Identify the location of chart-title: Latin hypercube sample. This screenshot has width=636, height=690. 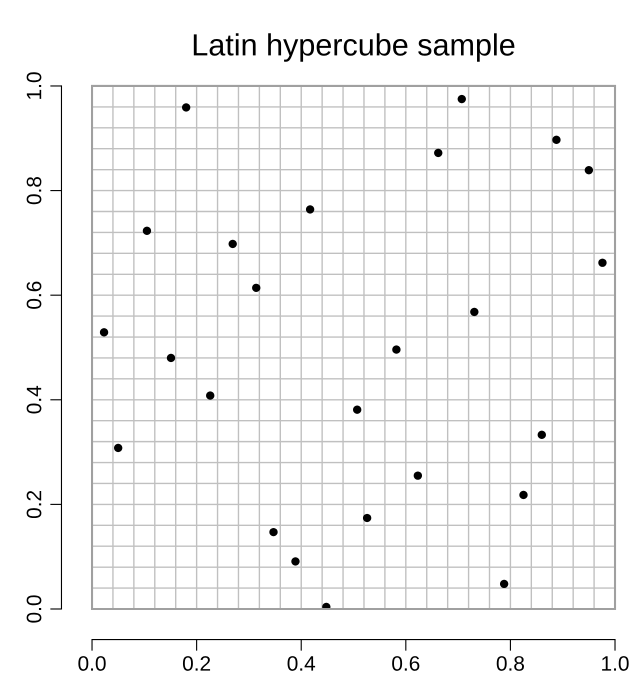
(354, 47).